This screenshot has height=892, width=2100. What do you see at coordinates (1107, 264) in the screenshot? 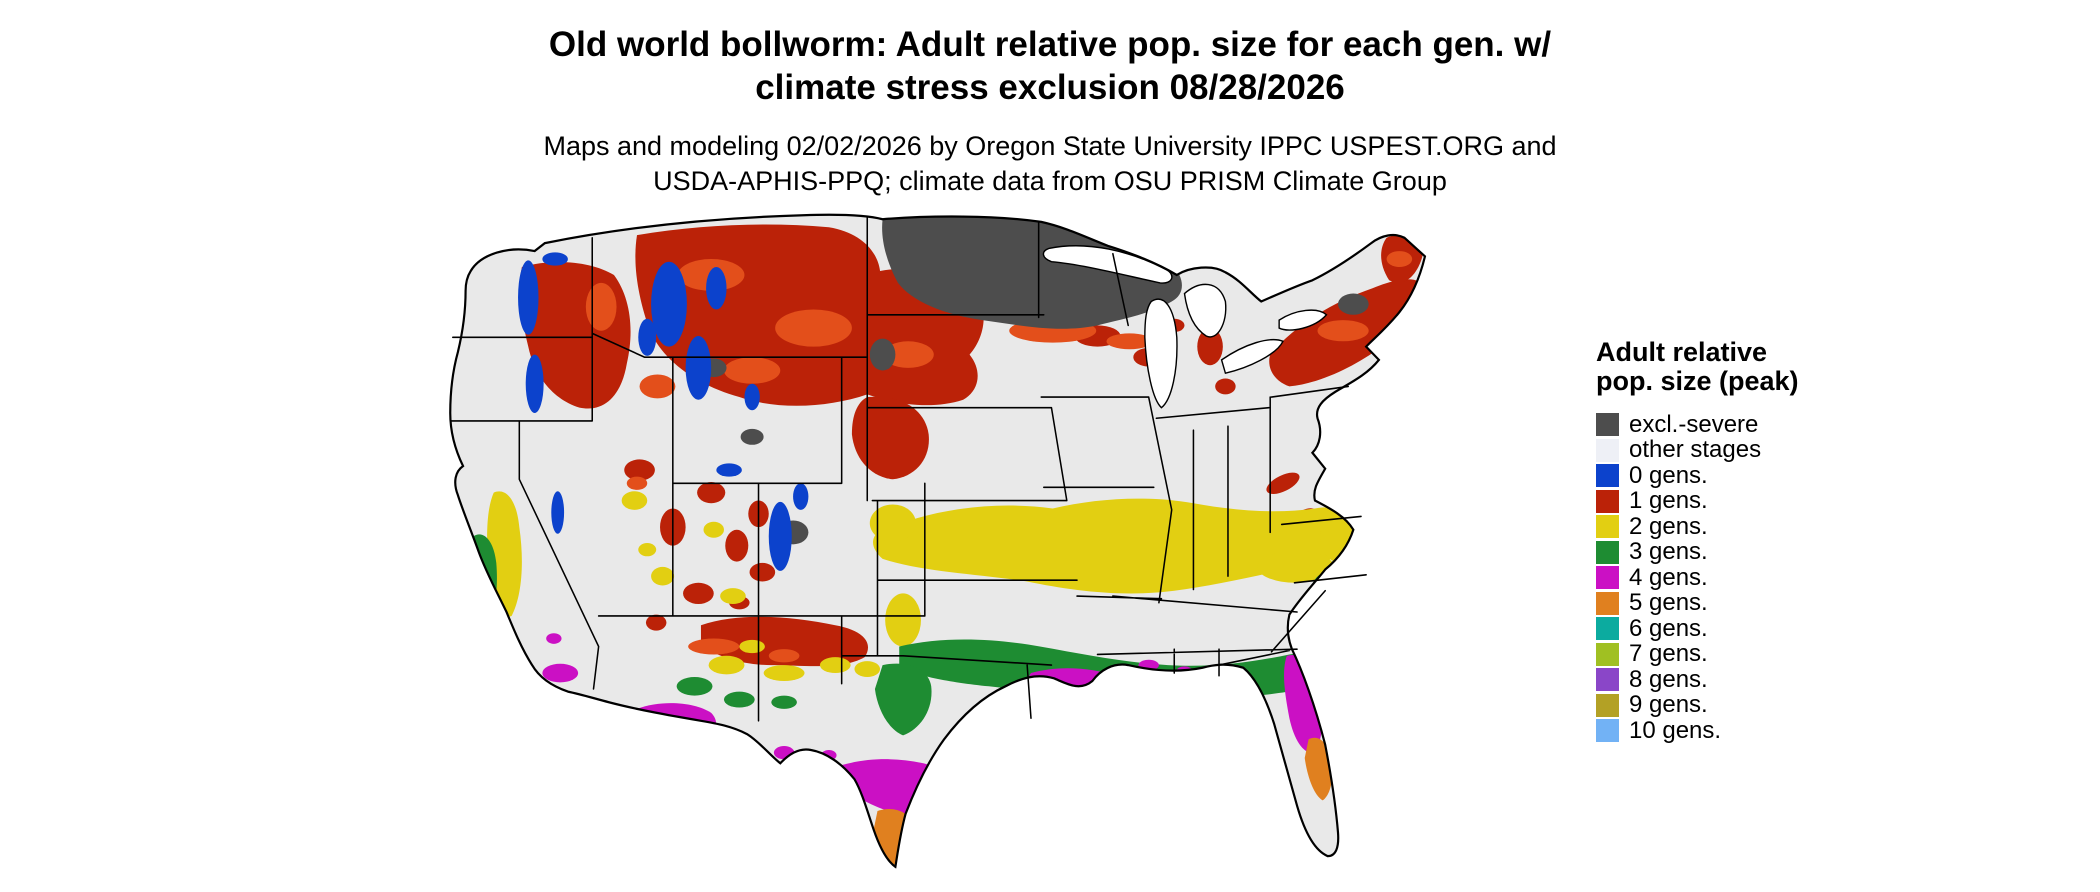
I see `lake-superior` at bounding box center [1107, 264].